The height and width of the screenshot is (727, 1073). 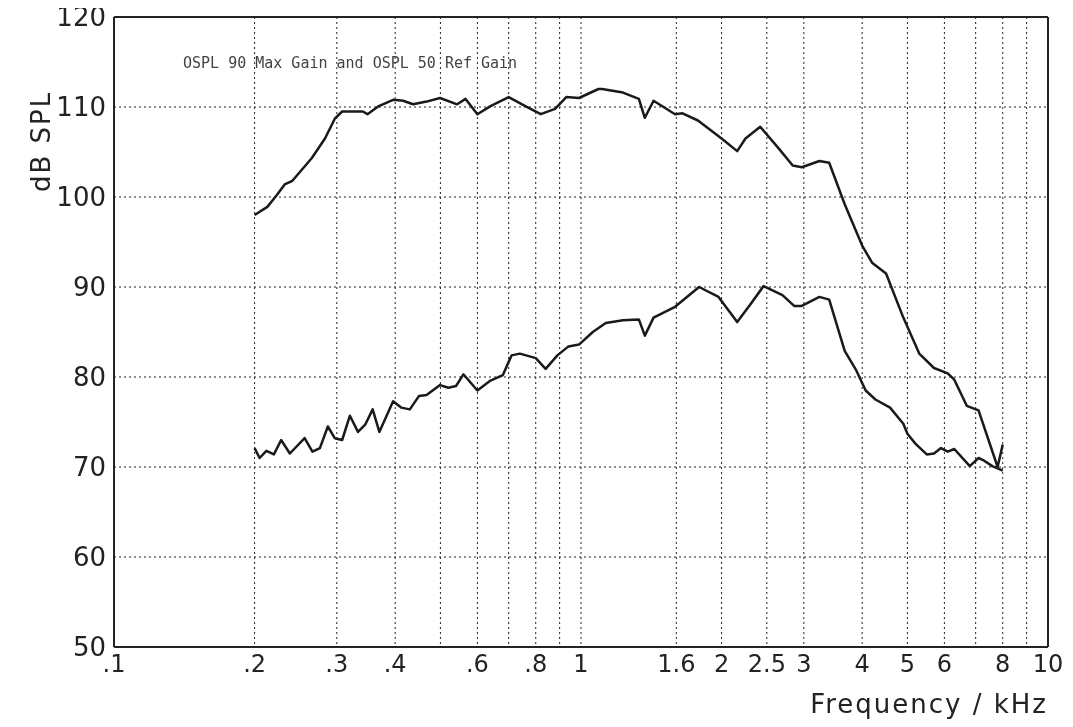 I want to click on y-tick-label: 50, so click(x=89, y=647).